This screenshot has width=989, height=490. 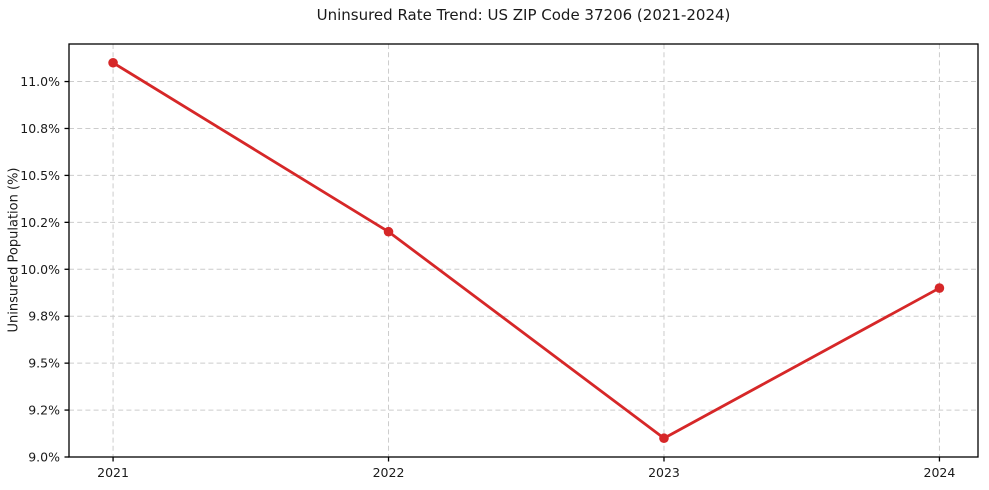 I want to click on data-point-2023, so click(x=664, y=438).